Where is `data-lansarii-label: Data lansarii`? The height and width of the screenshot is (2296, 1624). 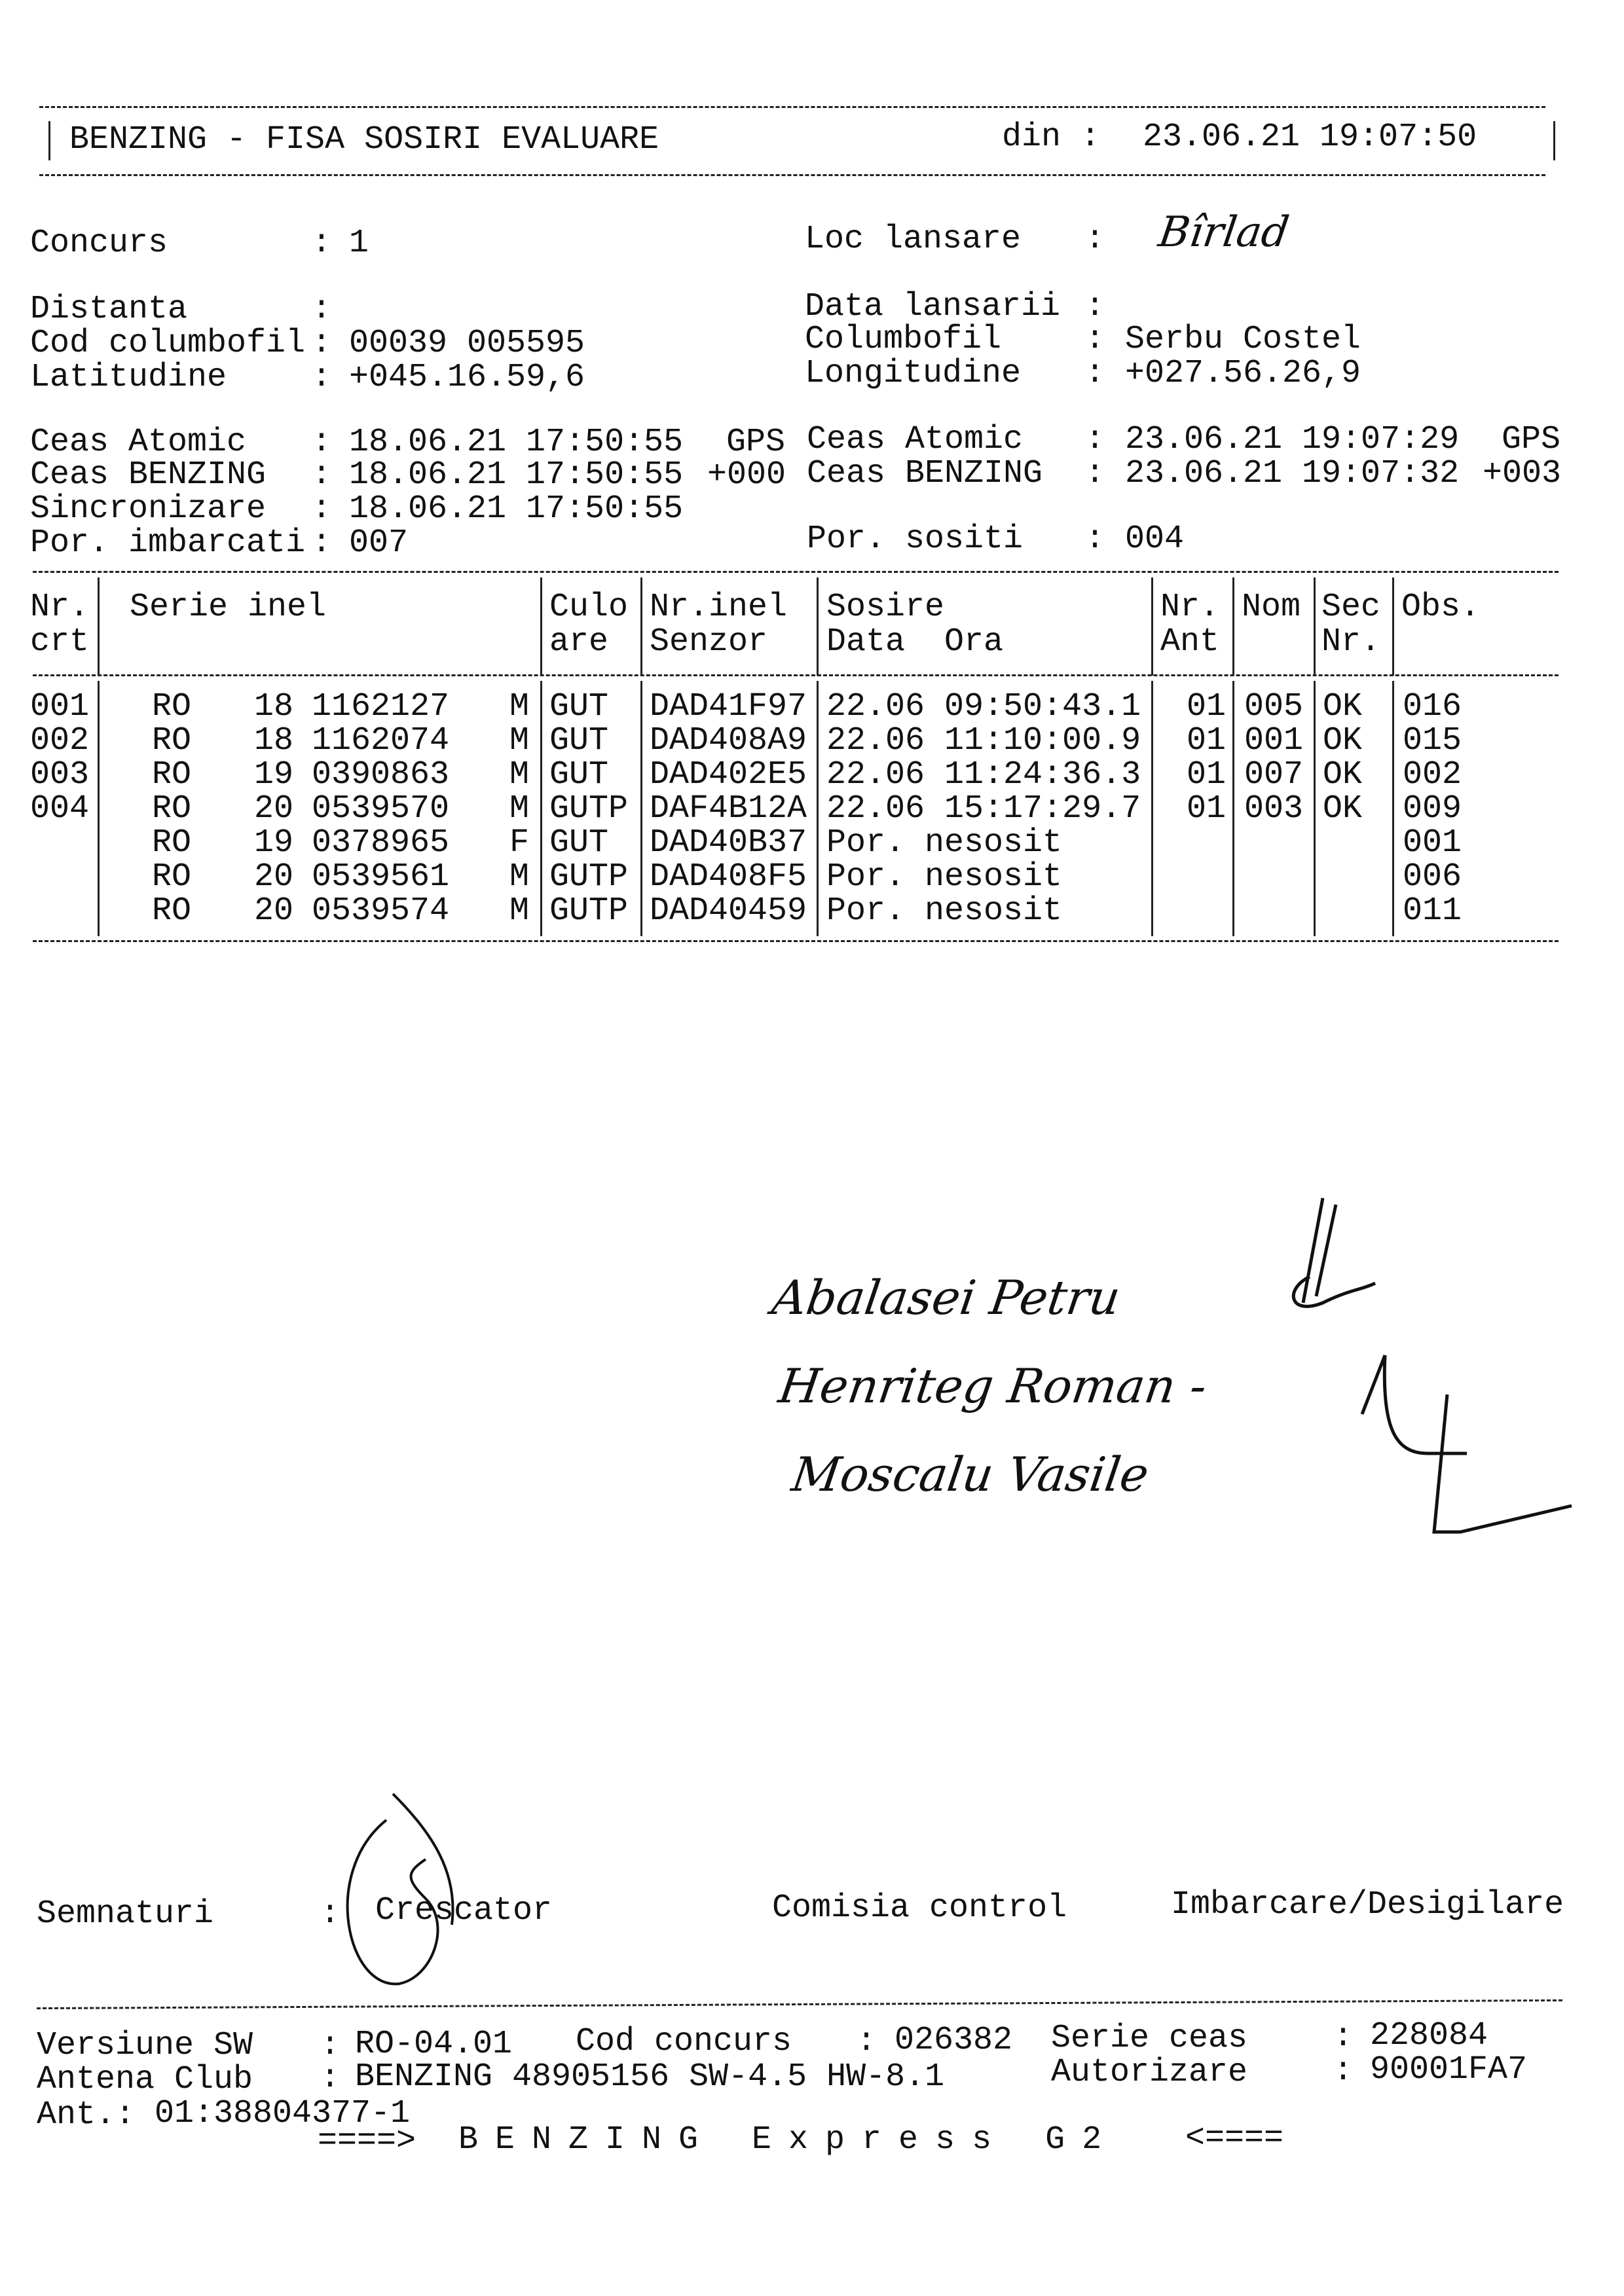
data-lansarii-label: Data lansarii is located at coordinates (933, 306).